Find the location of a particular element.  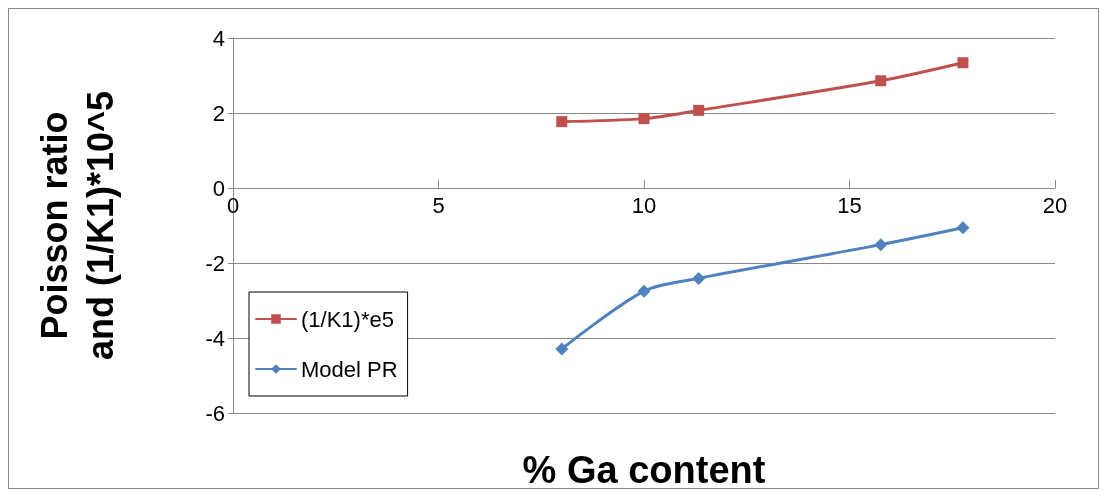

y-tick-label: 4 is located at coordinates (218, 38).